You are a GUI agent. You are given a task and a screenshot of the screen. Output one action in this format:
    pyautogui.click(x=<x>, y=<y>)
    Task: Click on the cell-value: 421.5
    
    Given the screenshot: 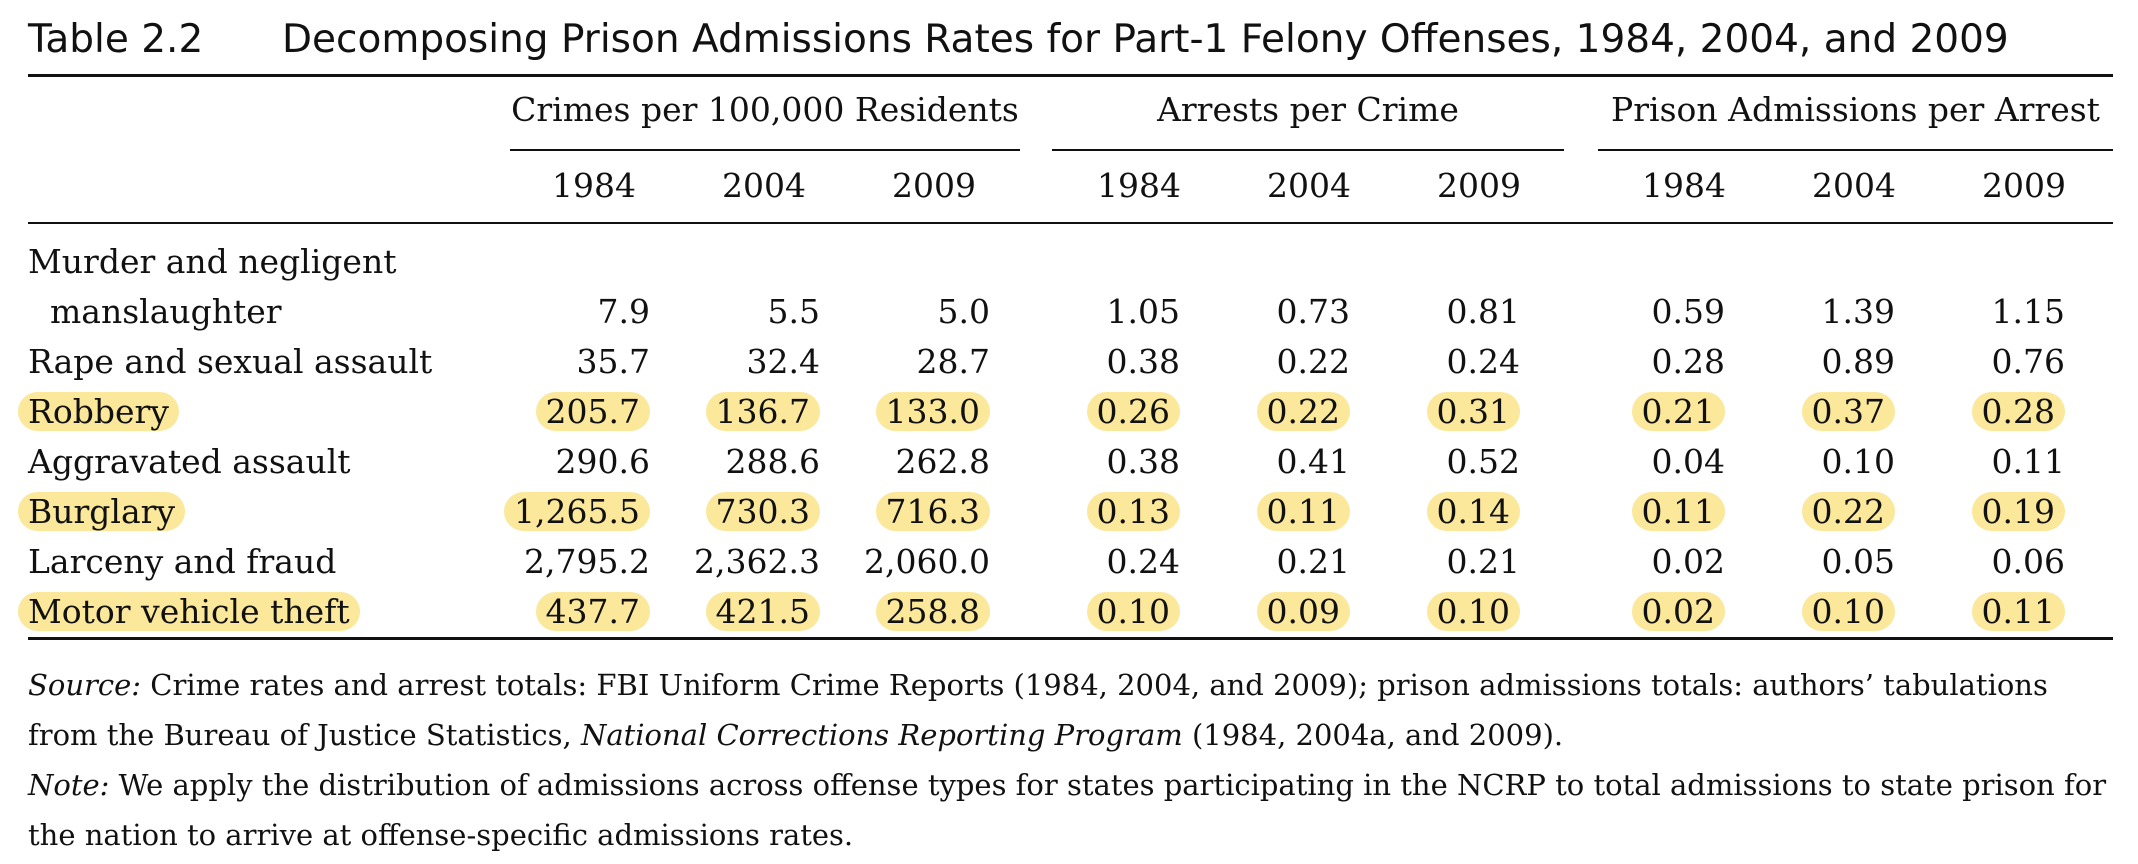 What is the action you would take?
    pyautogui.click(x=762, y=611)
    